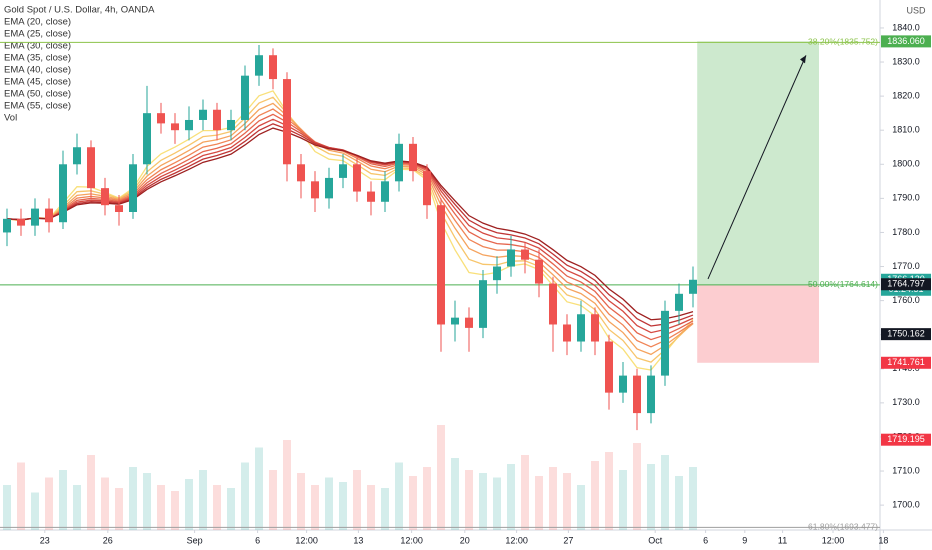 Image resolution: width=932 pixels, height=550 pixels. Describe the element at coordinates (906, 198) in the screenshot. I see `y-tick-label: 1790.0` at that location.